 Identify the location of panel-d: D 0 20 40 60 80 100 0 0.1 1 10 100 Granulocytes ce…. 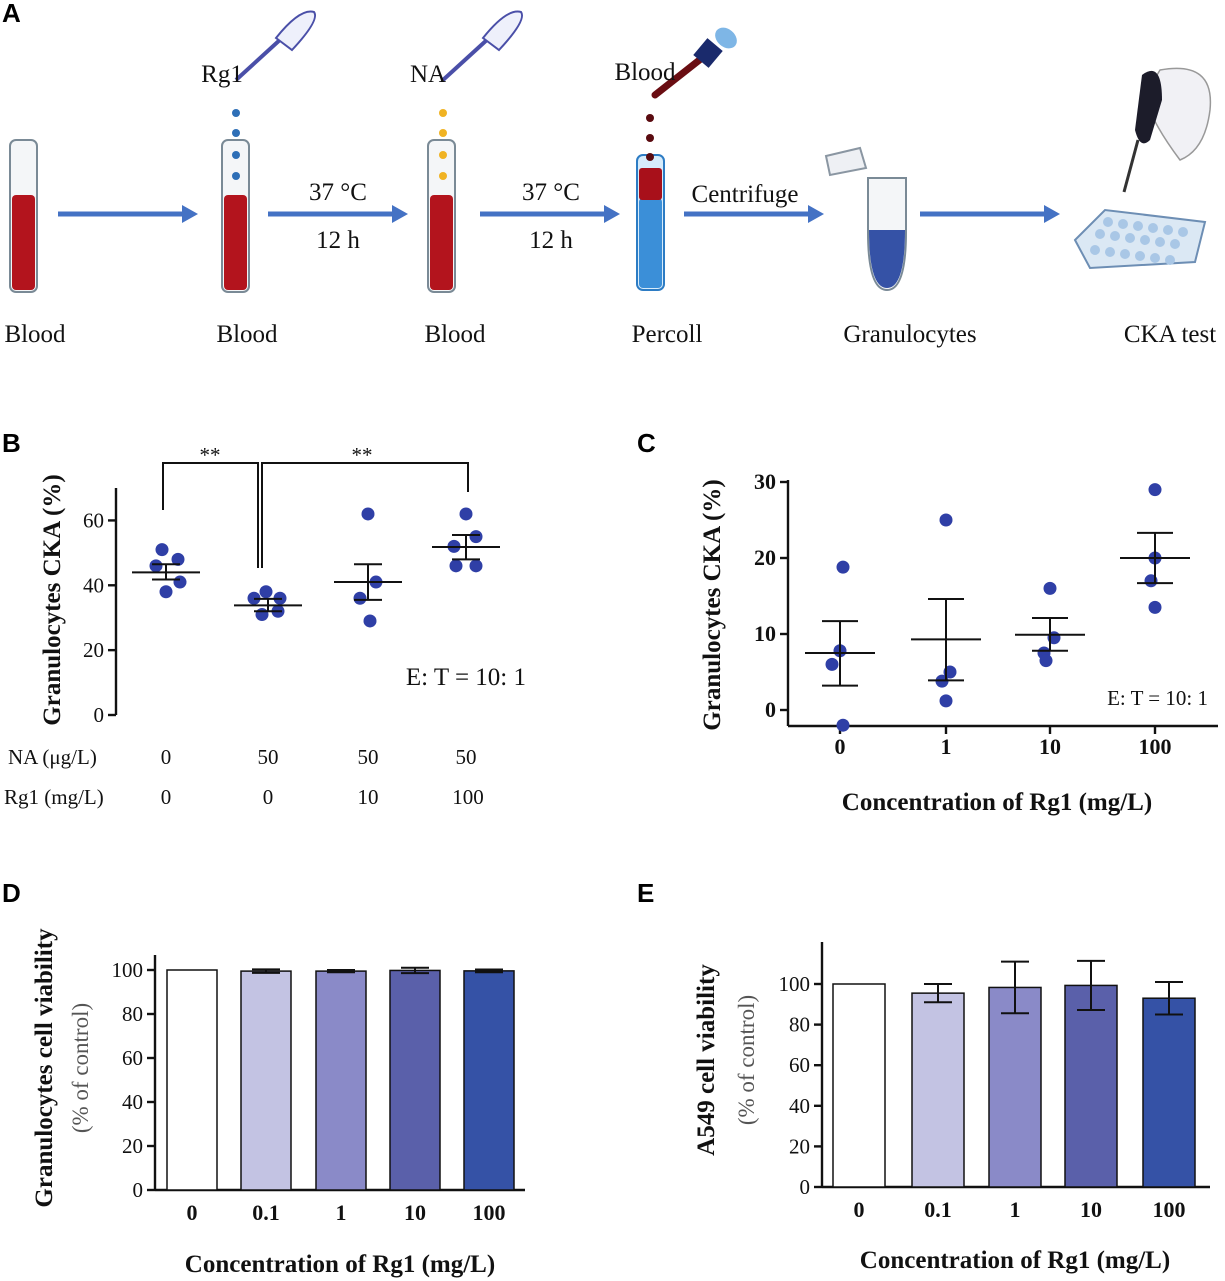
(263, 1078).